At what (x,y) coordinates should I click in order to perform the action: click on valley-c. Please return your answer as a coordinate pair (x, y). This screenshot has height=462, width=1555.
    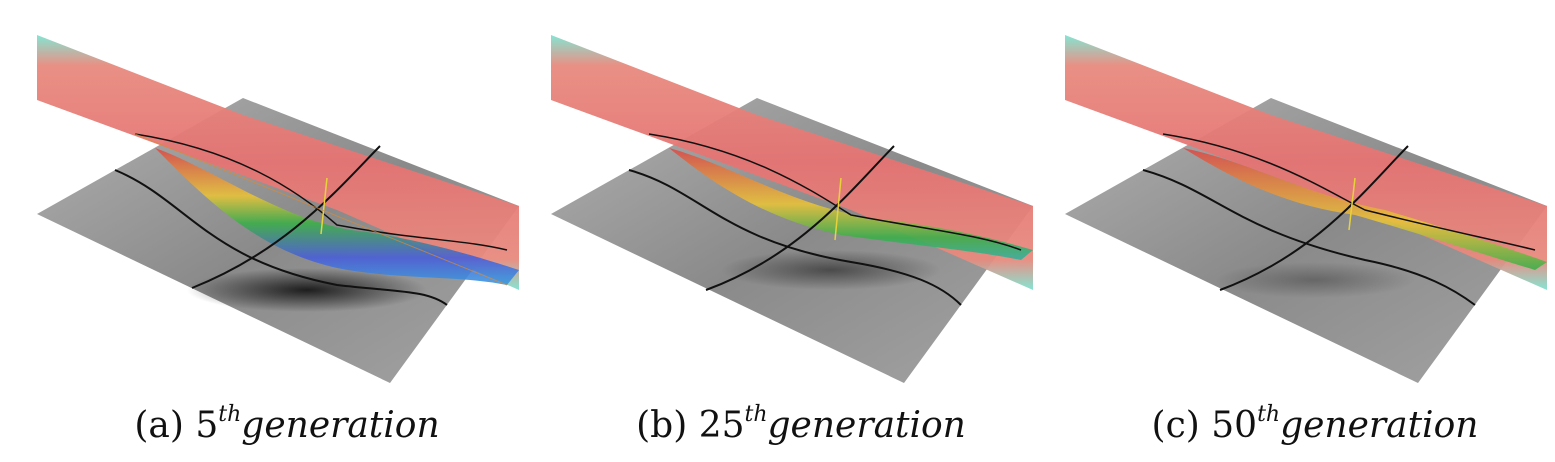
    Looking at the image, I should click on (1365, 209).